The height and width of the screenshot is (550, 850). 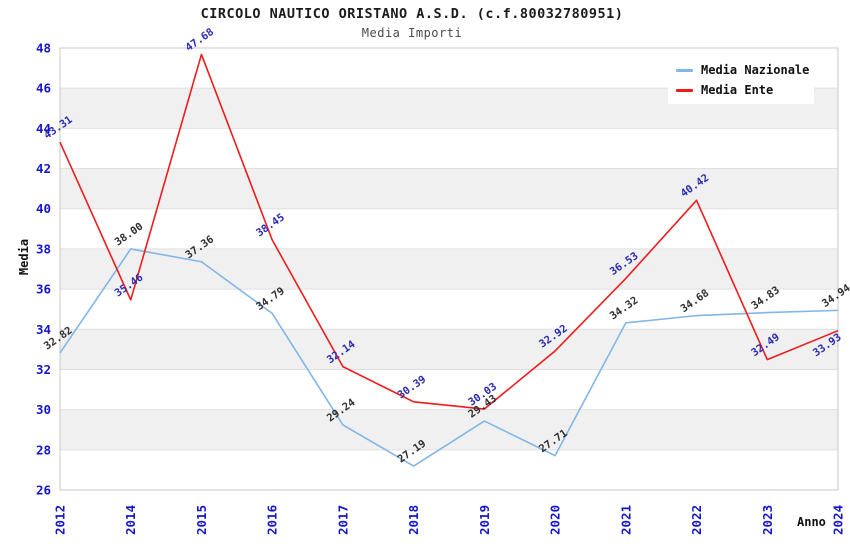 I want to click on legend-label-media-nazionale: Media Nazionale, so click(x=755, y=70).